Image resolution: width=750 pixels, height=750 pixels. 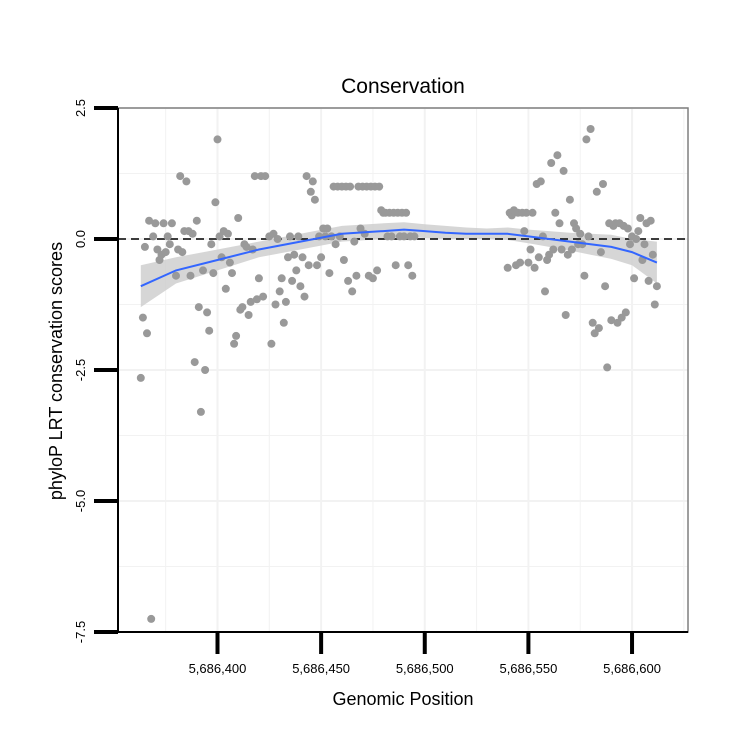 I want to click on y-tick-label: -5.0, so click(x=80, y=501).